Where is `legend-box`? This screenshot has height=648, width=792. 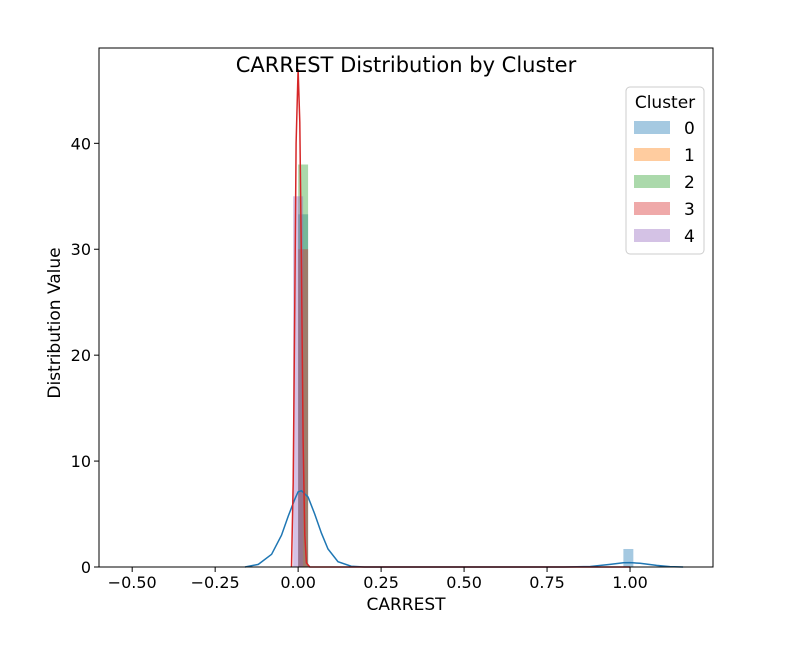 legend-box is located at coordinates (665, 170).